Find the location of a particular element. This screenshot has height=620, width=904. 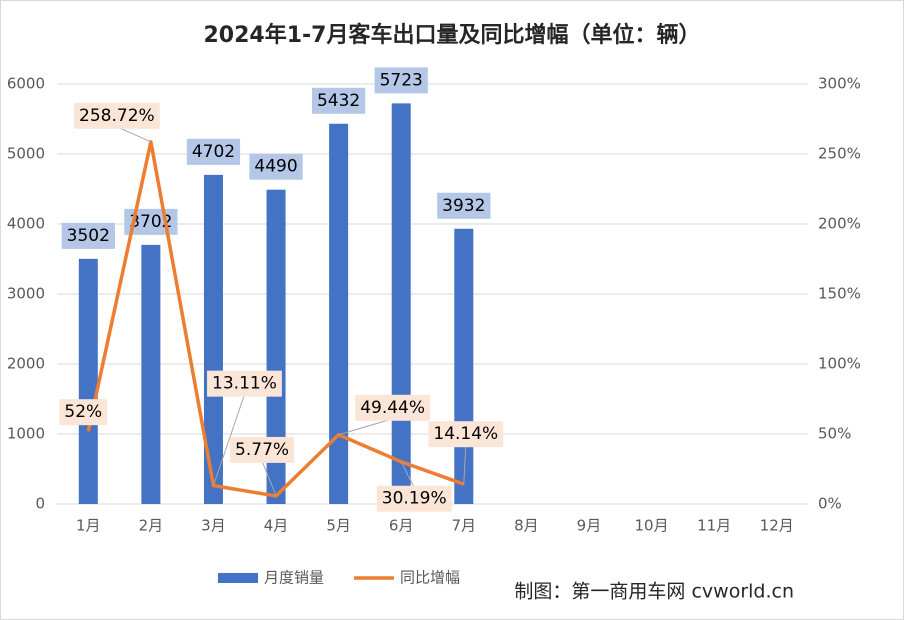

x-tick-label: 5月 is located at coordinates (338, 526).